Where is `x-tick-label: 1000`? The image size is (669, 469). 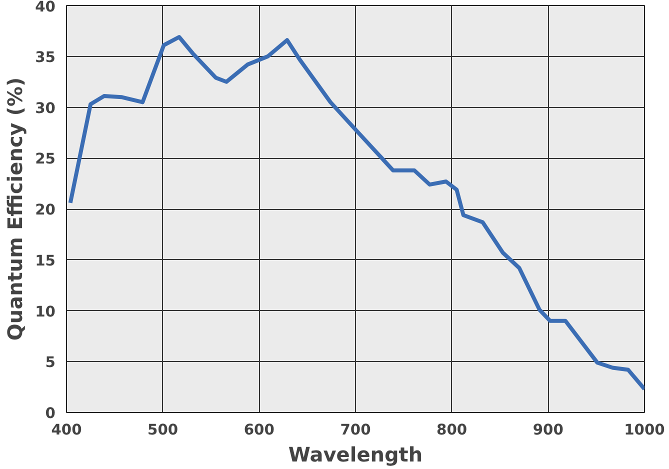
x-tick-label: 1000 is located at coordinates (644, 430).